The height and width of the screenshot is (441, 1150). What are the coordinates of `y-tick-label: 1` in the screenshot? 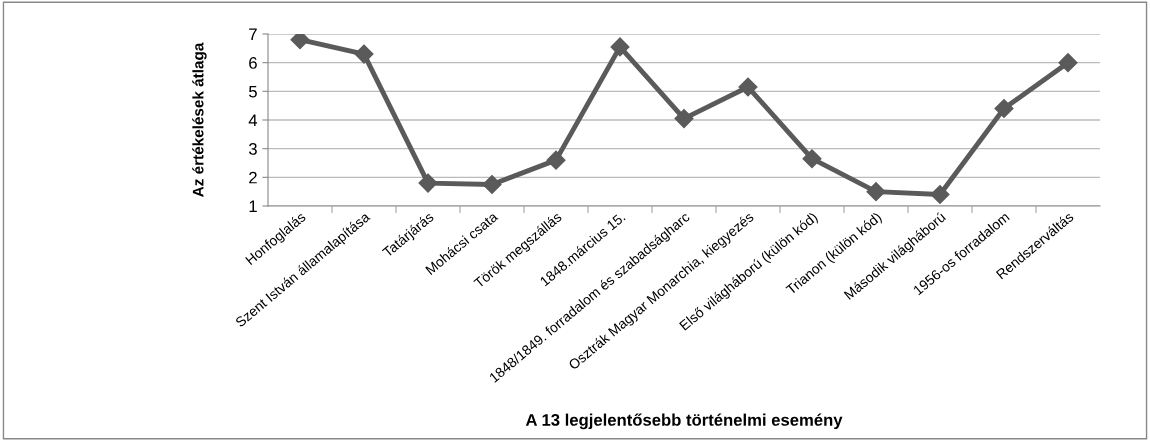 It's located at (253, 206).